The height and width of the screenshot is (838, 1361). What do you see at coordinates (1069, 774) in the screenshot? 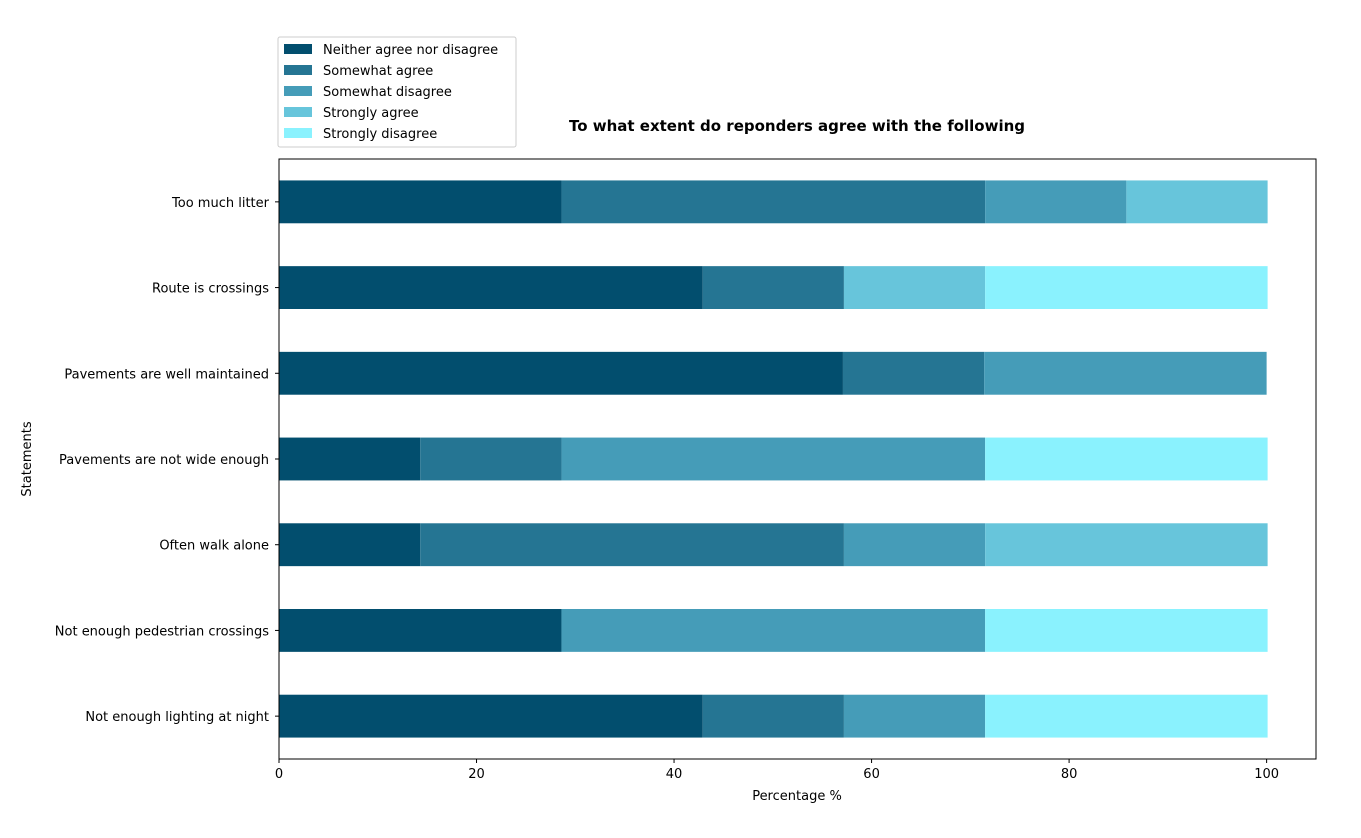
I see `x-tick-label: 80` at bounding box center [1069, 774].